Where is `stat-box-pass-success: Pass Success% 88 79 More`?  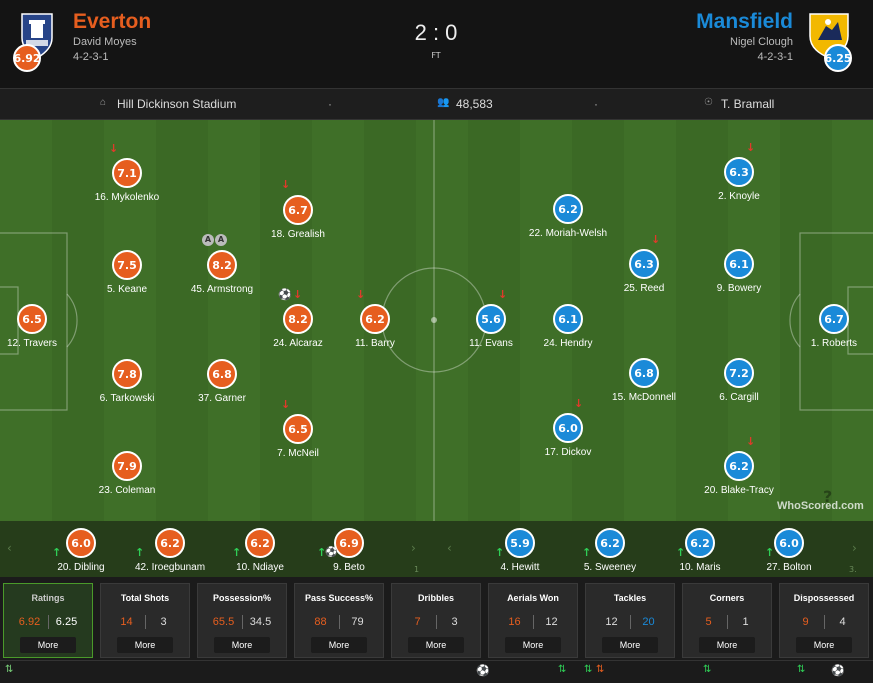 stat-box-pass-success: Pass Success% 88 79 More is located at coordinates (339, 620).